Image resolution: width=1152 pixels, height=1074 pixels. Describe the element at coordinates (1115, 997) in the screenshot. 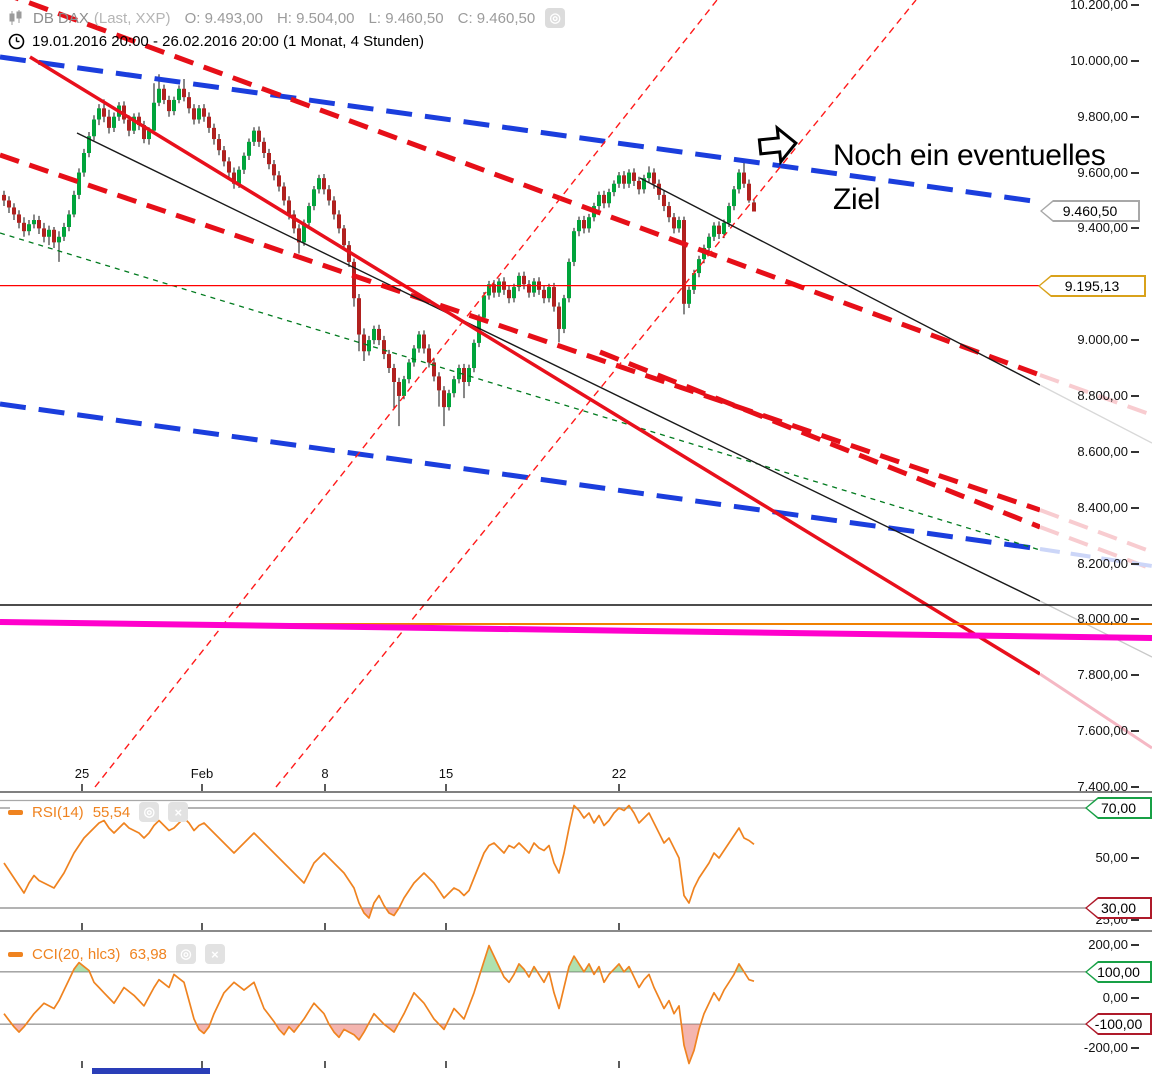

I see `cci-axis-label: 0,00` at that location.